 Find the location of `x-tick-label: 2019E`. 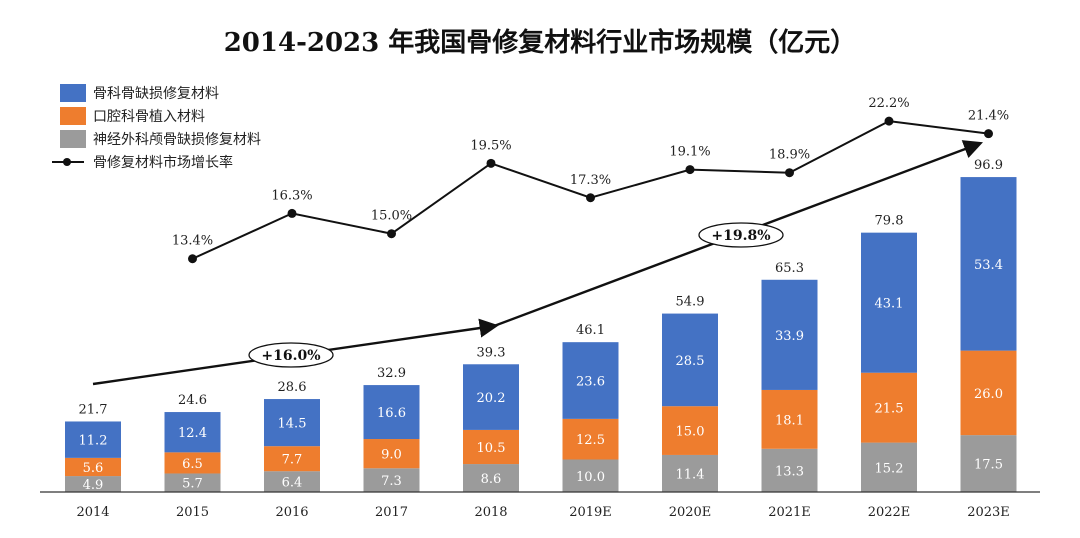

x-tick-label: 2019E is located at coordinates (590, 512).